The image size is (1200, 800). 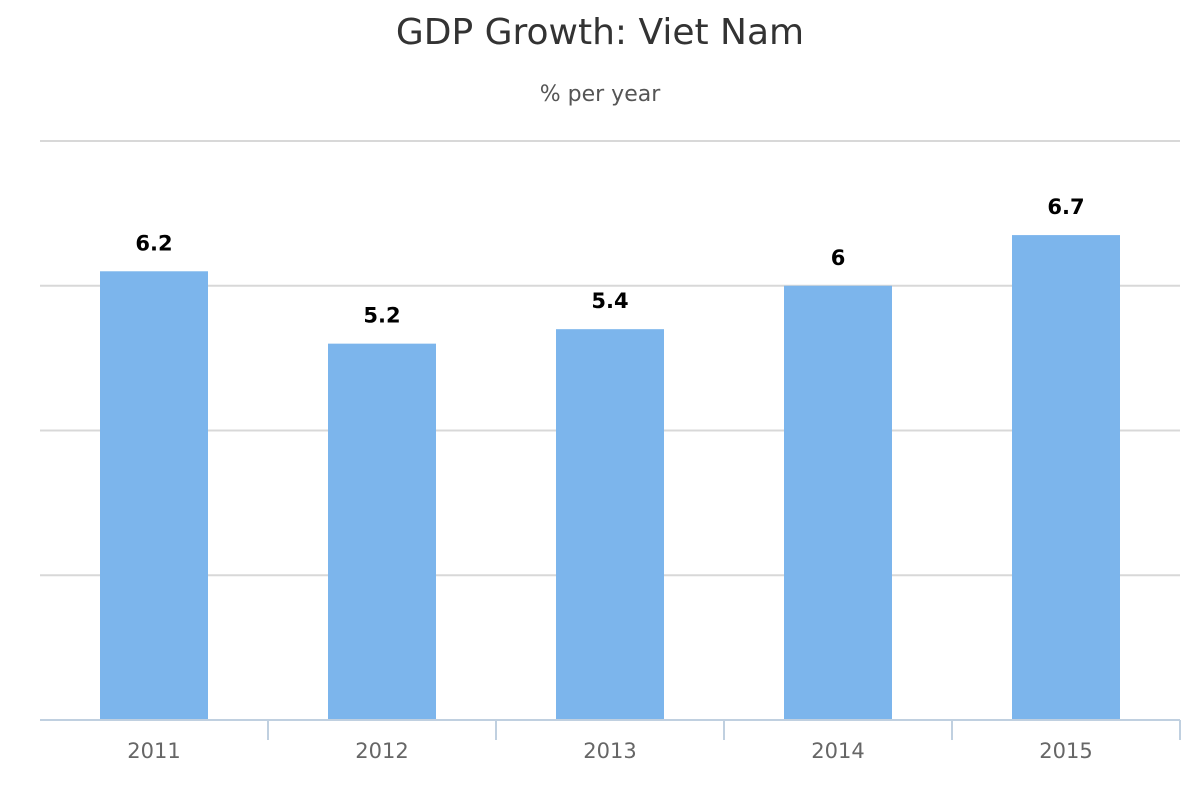 What do you see at coordinates (381, 316) in the screenshot?
I see `data-label-2012: 5.2` at bounding box center [381, 316].